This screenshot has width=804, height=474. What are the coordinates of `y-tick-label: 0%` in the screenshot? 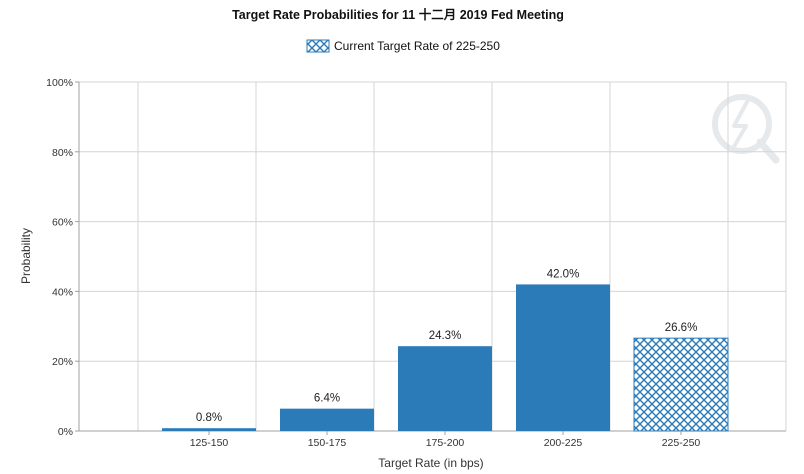 It's located at (65, 432).